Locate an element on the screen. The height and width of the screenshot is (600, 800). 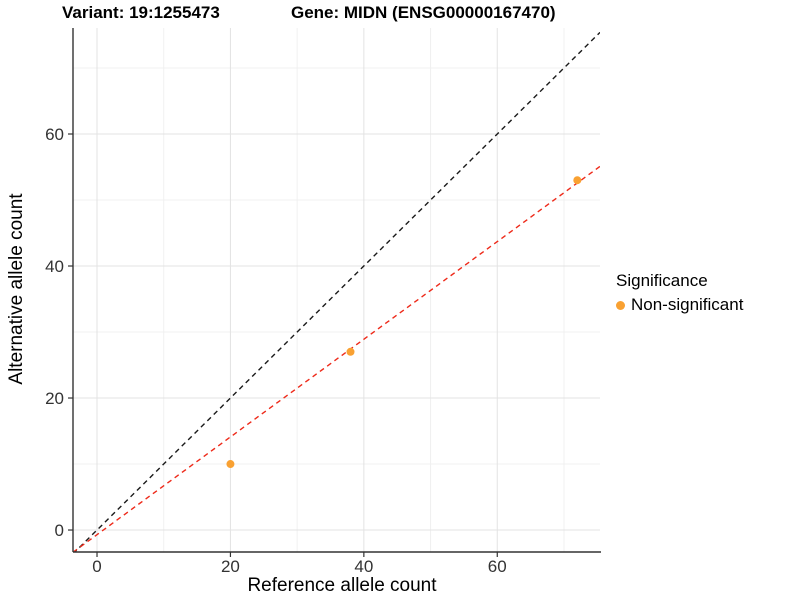
legend-item-label: Non-significant is located at coordinates (687, 304).